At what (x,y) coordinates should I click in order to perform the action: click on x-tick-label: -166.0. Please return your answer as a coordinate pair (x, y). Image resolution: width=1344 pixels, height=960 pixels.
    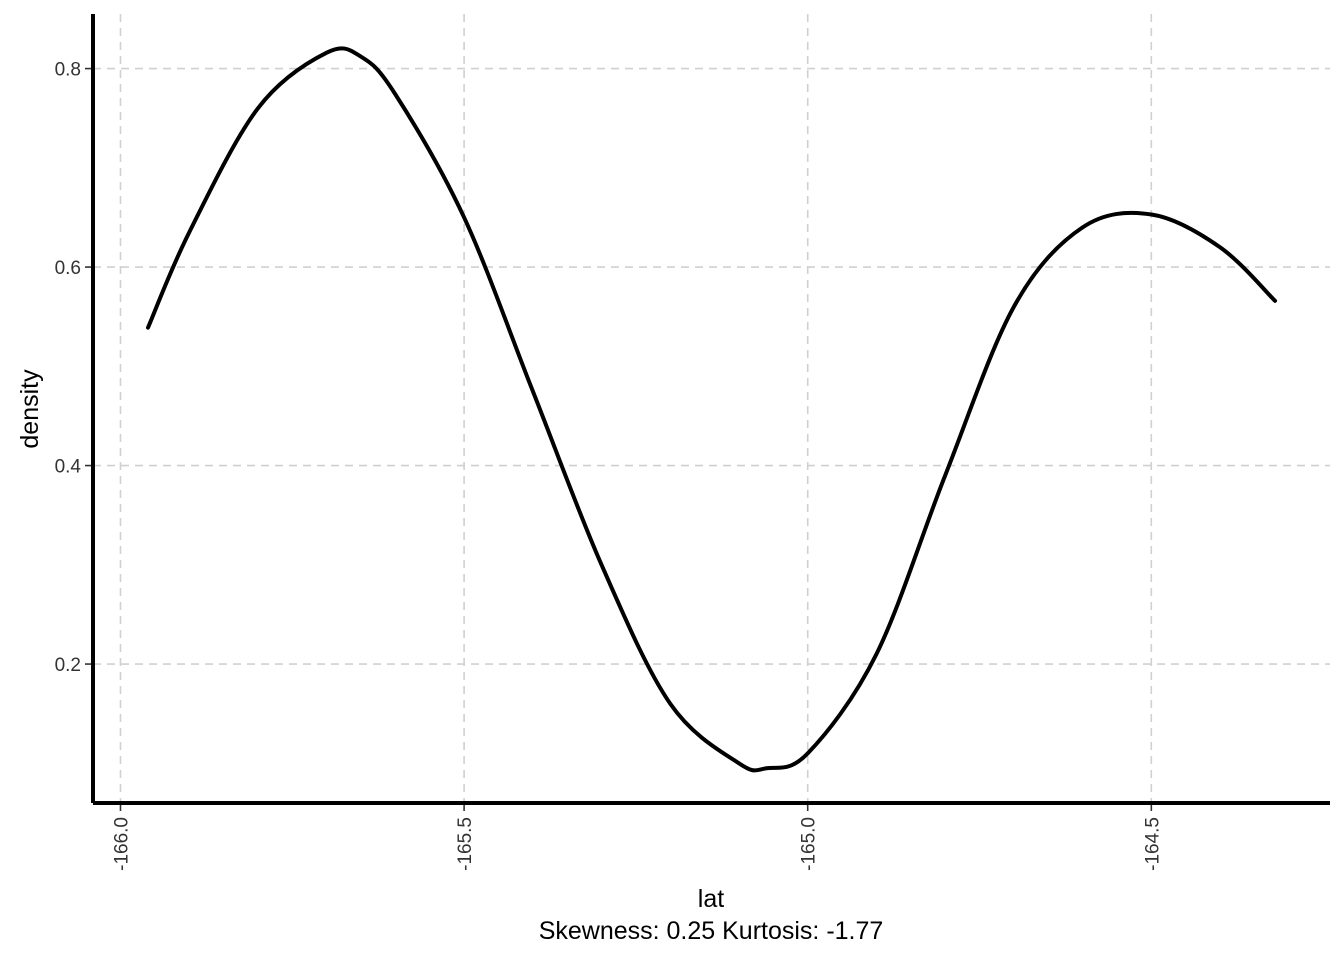
    Looking at the image, I should click on (121, 844).